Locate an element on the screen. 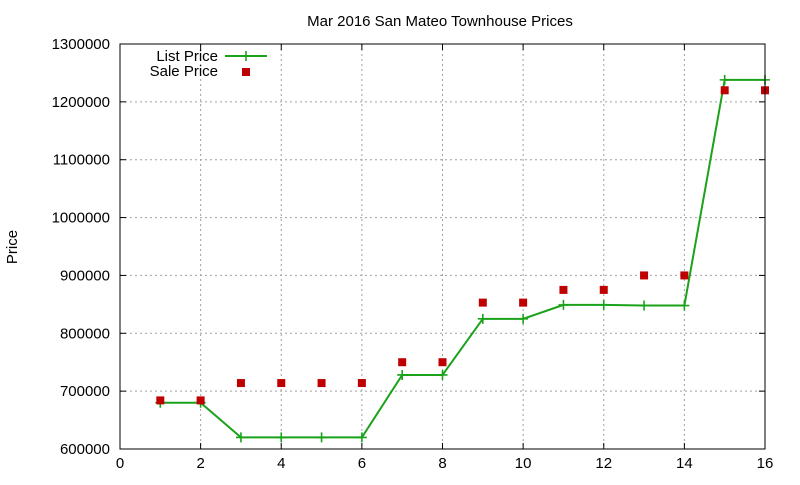 This screenshot has width=800, height=485. legend-marker-sale-price is located at coordinates (246, 72).